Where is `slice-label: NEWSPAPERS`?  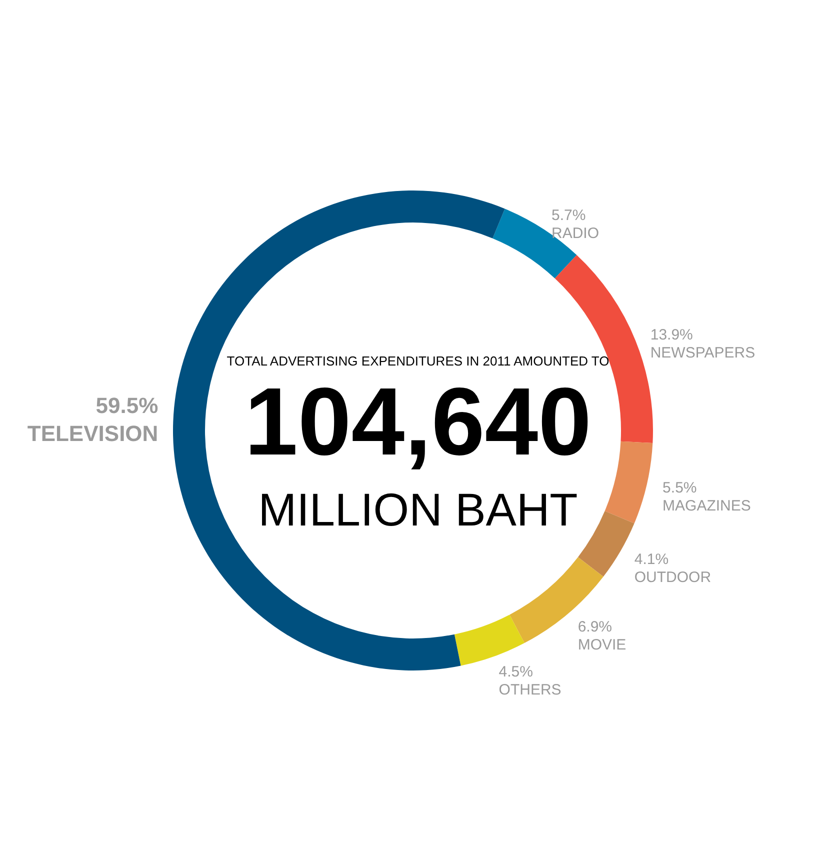
slice-label: NEWSPAPERS is located at coordinates (703, 353).